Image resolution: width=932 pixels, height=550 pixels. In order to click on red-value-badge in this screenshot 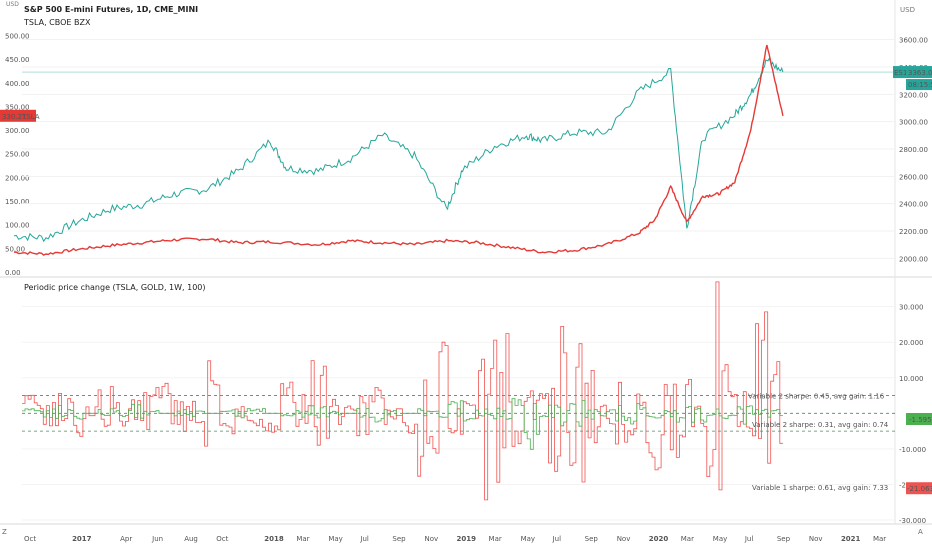, I will do `click(919, 488)`.